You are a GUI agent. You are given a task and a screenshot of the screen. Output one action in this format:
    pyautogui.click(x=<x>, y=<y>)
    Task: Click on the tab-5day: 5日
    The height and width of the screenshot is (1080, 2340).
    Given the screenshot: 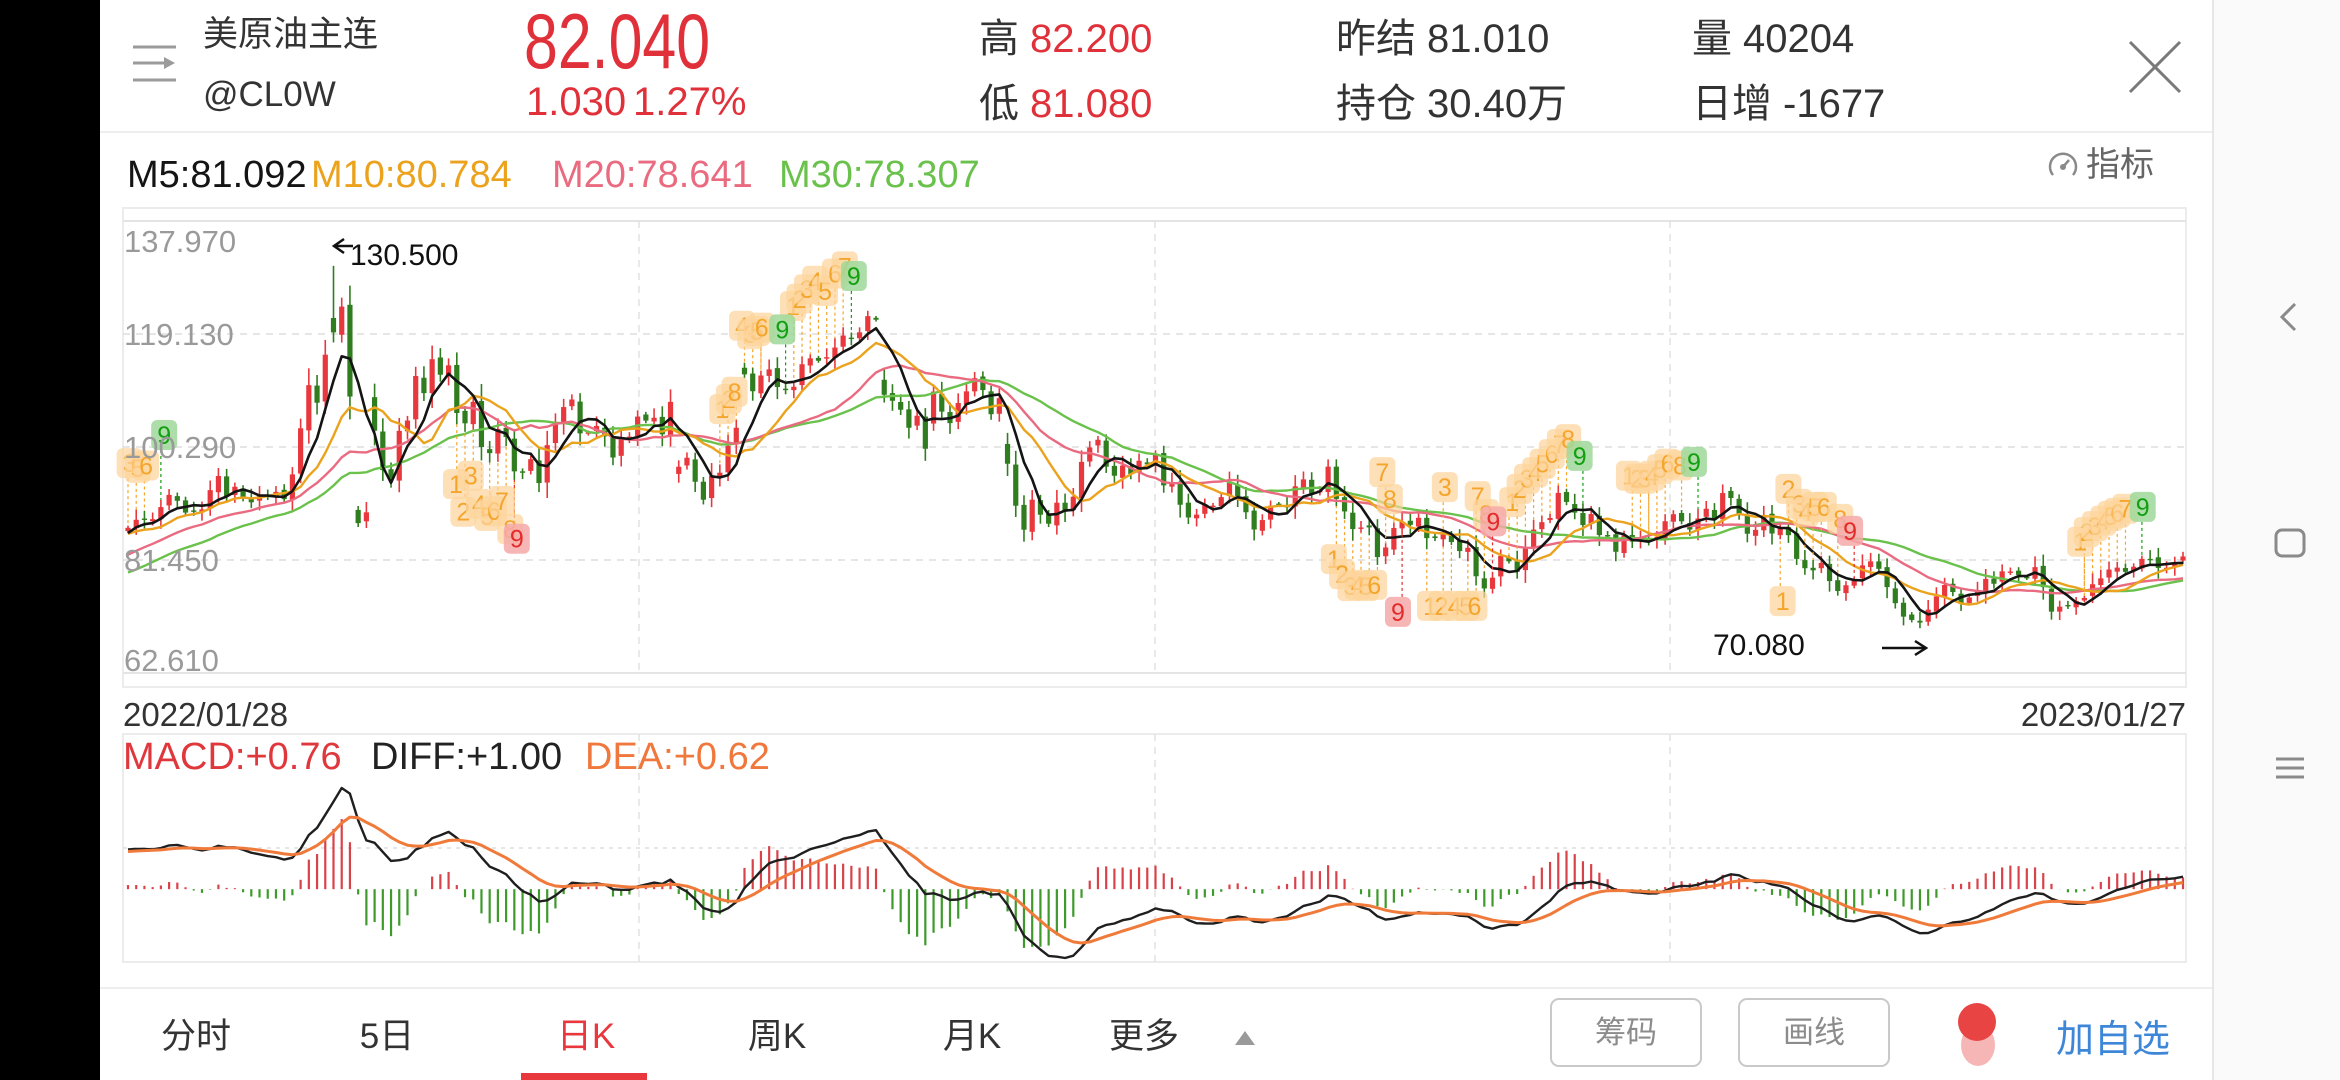 What is the action you would take?
    pyautogui.click(x=387, y=1036)
    